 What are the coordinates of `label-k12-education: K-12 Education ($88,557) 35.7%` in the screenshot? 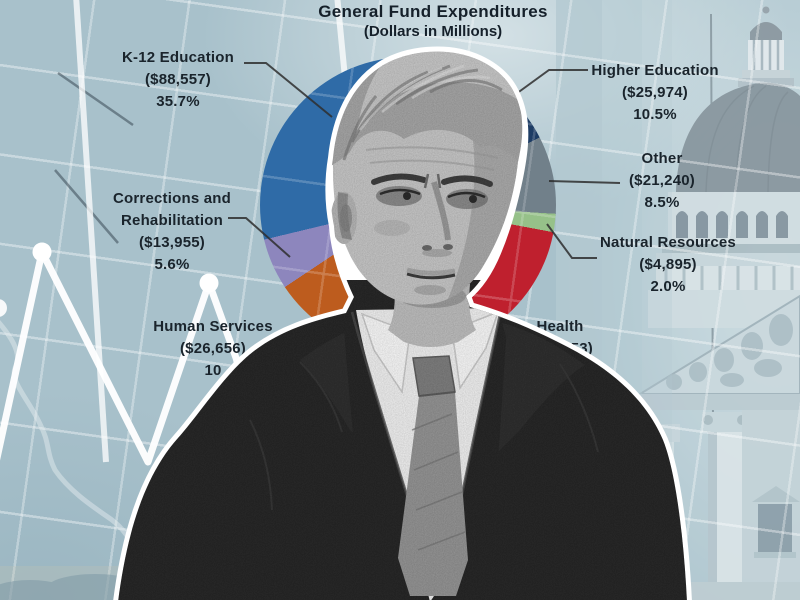 It's located at (178, 79).